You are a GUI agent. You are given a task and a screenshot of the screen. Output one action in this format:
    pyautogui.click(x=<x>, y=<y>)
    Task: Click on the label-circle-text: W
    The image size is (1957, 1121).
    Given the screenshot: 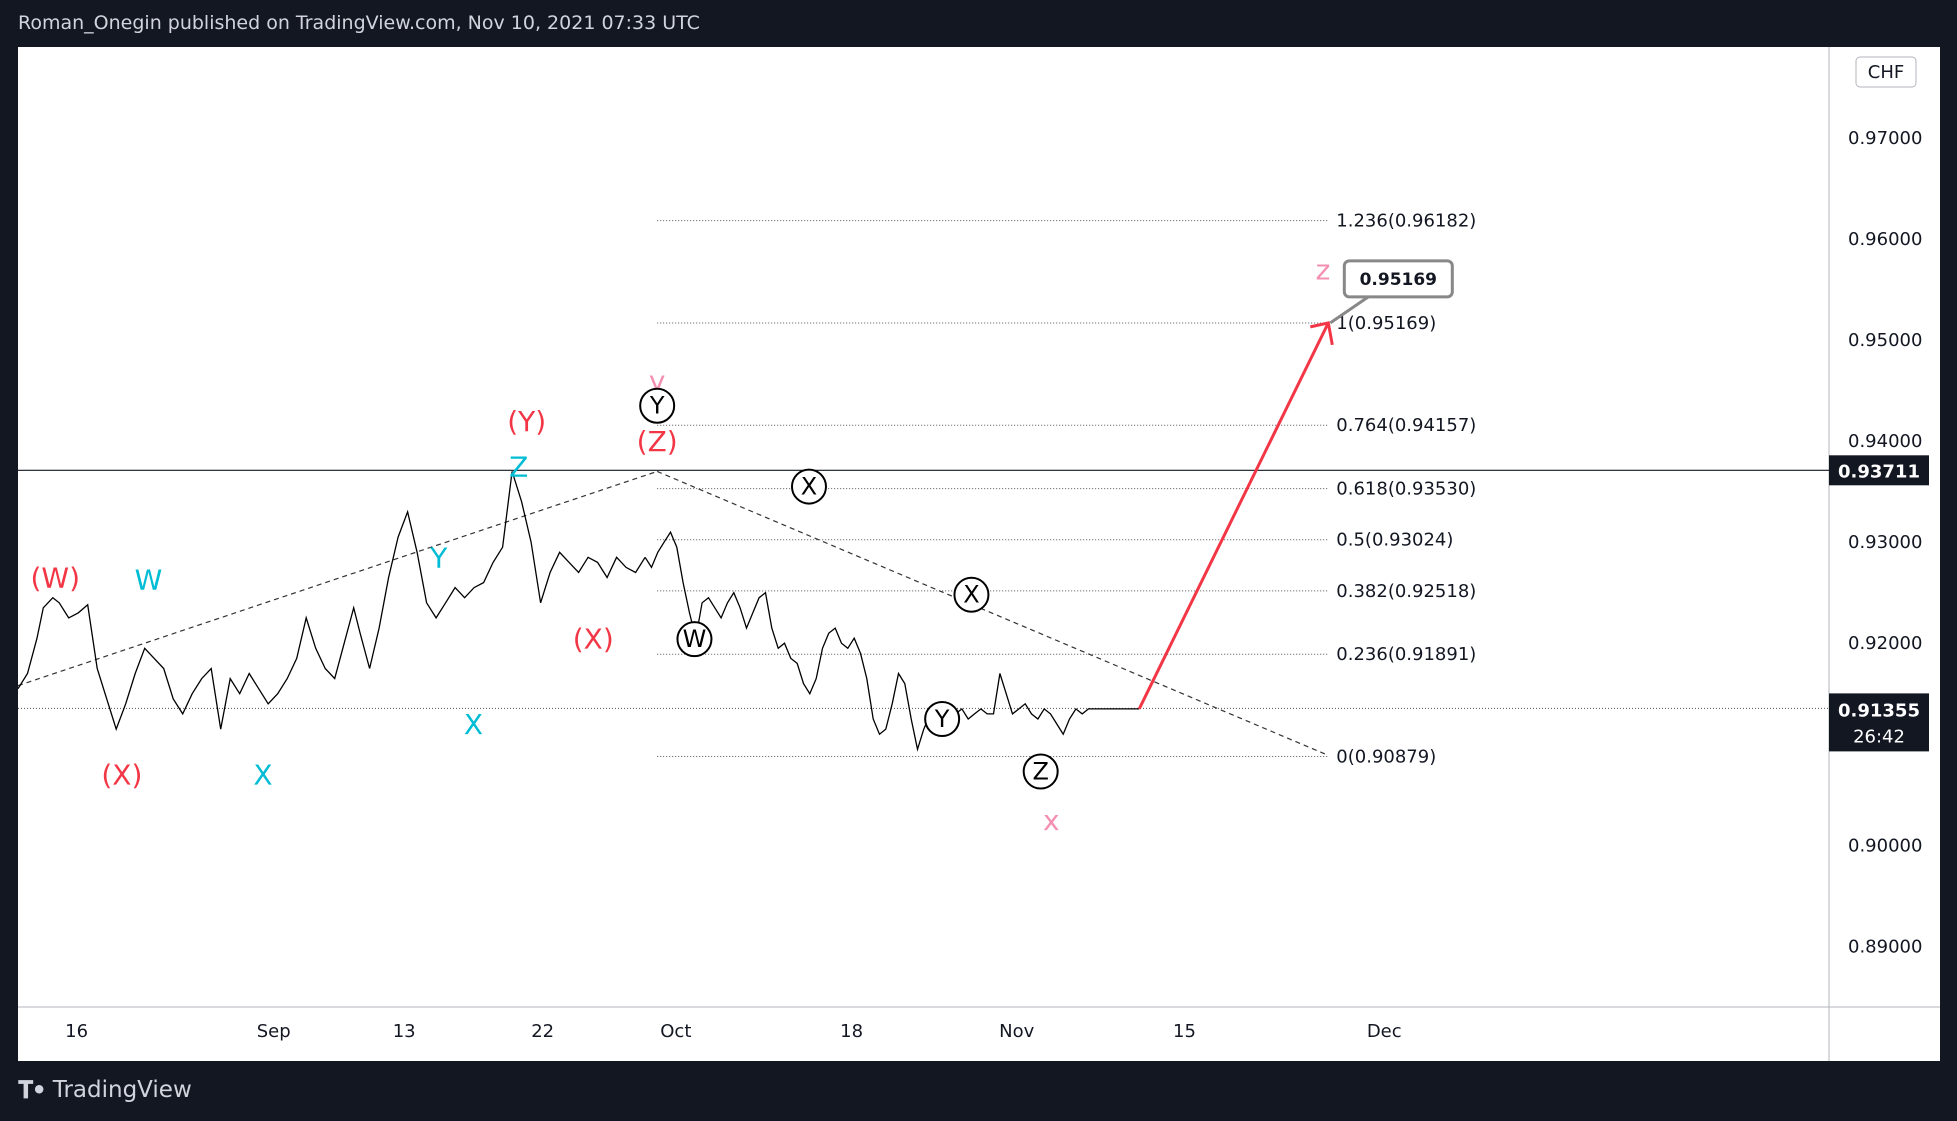 What is the action you would take?
    pyautogui.click(x=695, y=639)
    